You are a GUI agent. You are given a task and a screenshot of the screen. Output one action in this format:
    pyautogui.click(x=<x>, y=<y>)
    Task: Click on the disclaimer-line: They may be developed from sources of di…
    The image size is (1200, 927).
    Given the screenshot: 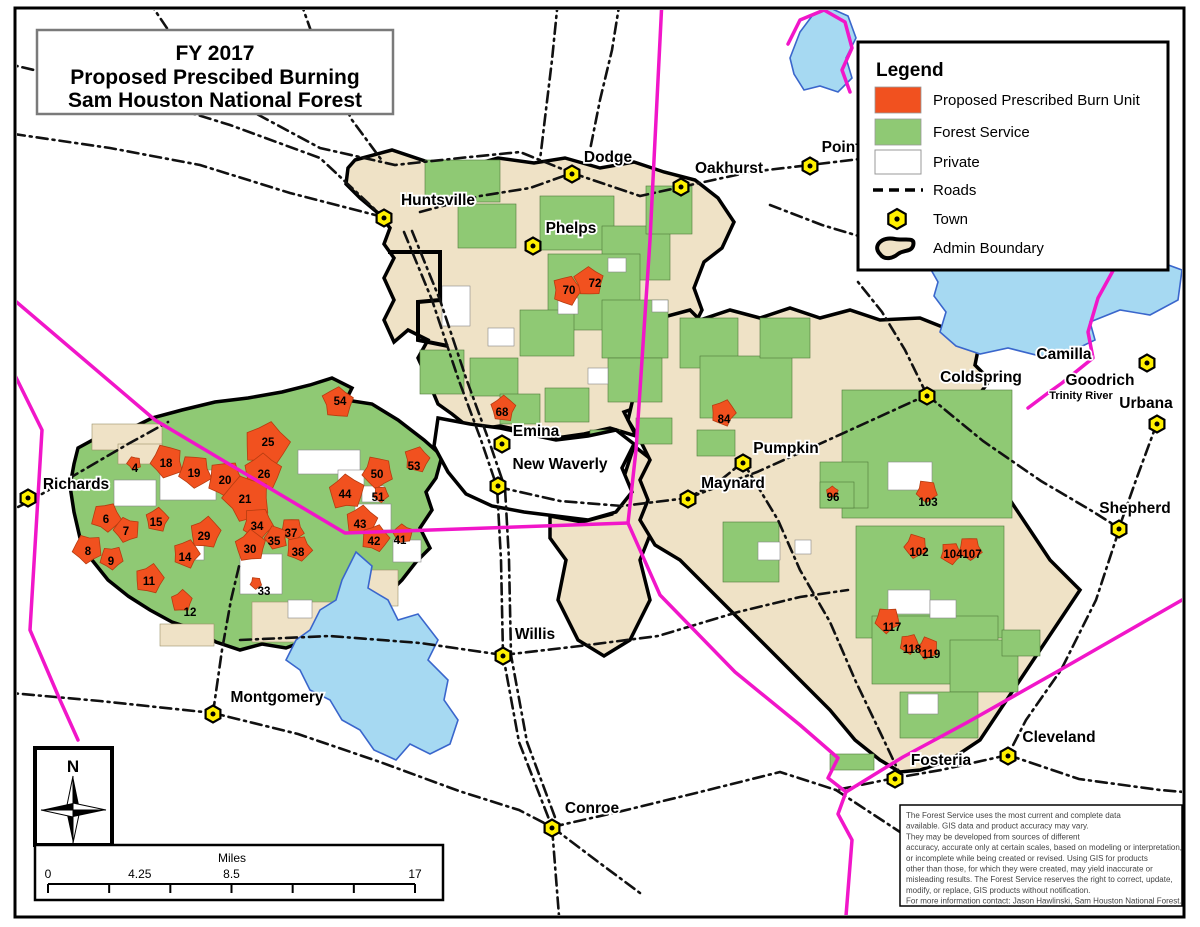 What is the action you would take?
    pyautogui.click(x=993, y=836)
    